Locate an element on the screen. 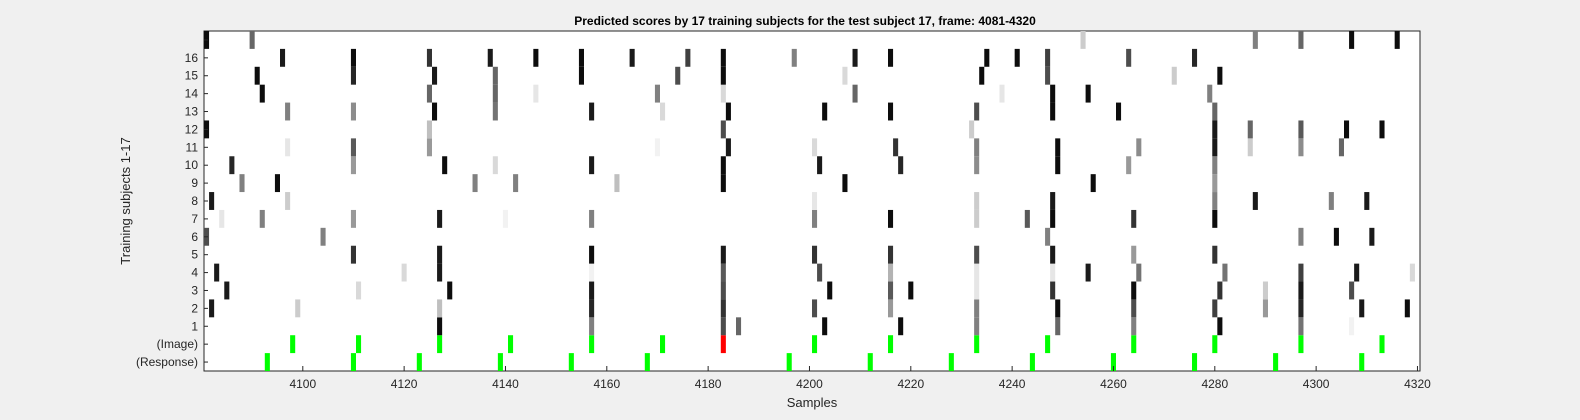 Image resolution: width=1580 pixels, height=420 pixels. x-tick-label: 4100 is located at coordinates (302, 384).